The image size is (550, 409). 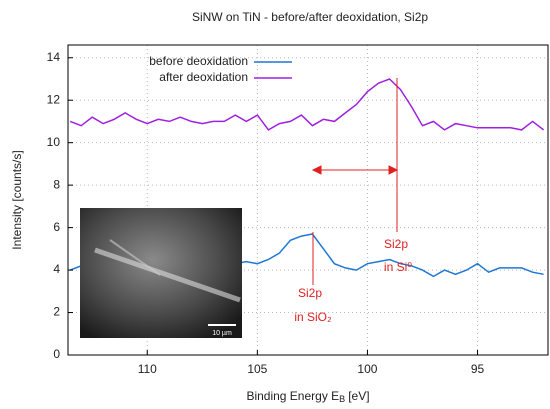 I want to click on series-line, so click(x=307, y=104).